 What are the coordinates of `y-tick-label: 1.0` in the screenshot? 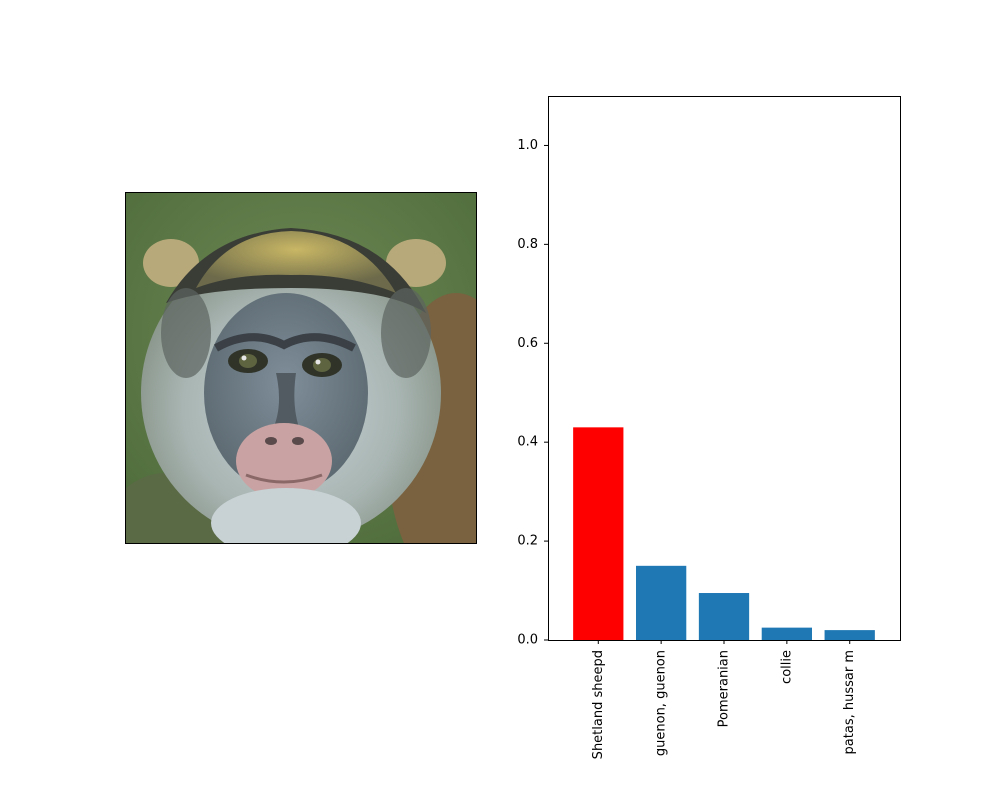 It's located at (527, 145).